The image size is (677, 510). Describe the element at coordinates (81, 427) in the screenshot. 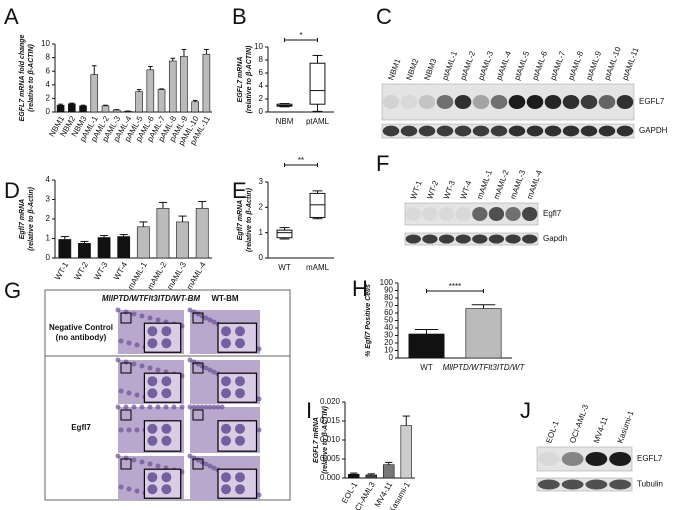

I see `row-label: Egfl7` at that location.